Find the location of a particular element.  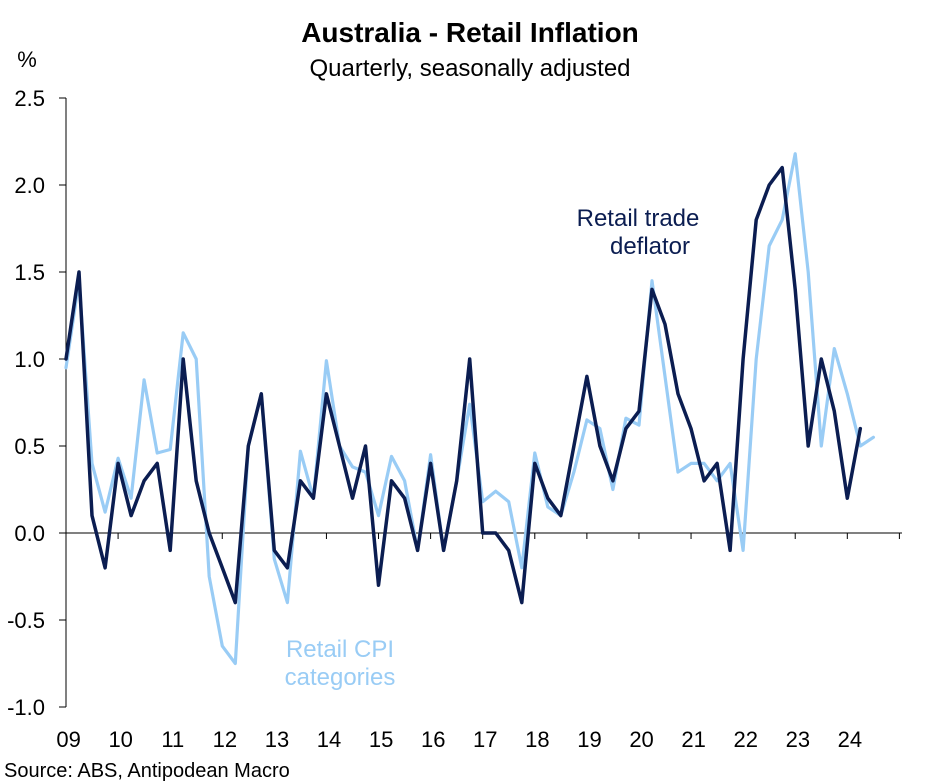

x-tick-label: 09 is located at coordinates (68, 739).